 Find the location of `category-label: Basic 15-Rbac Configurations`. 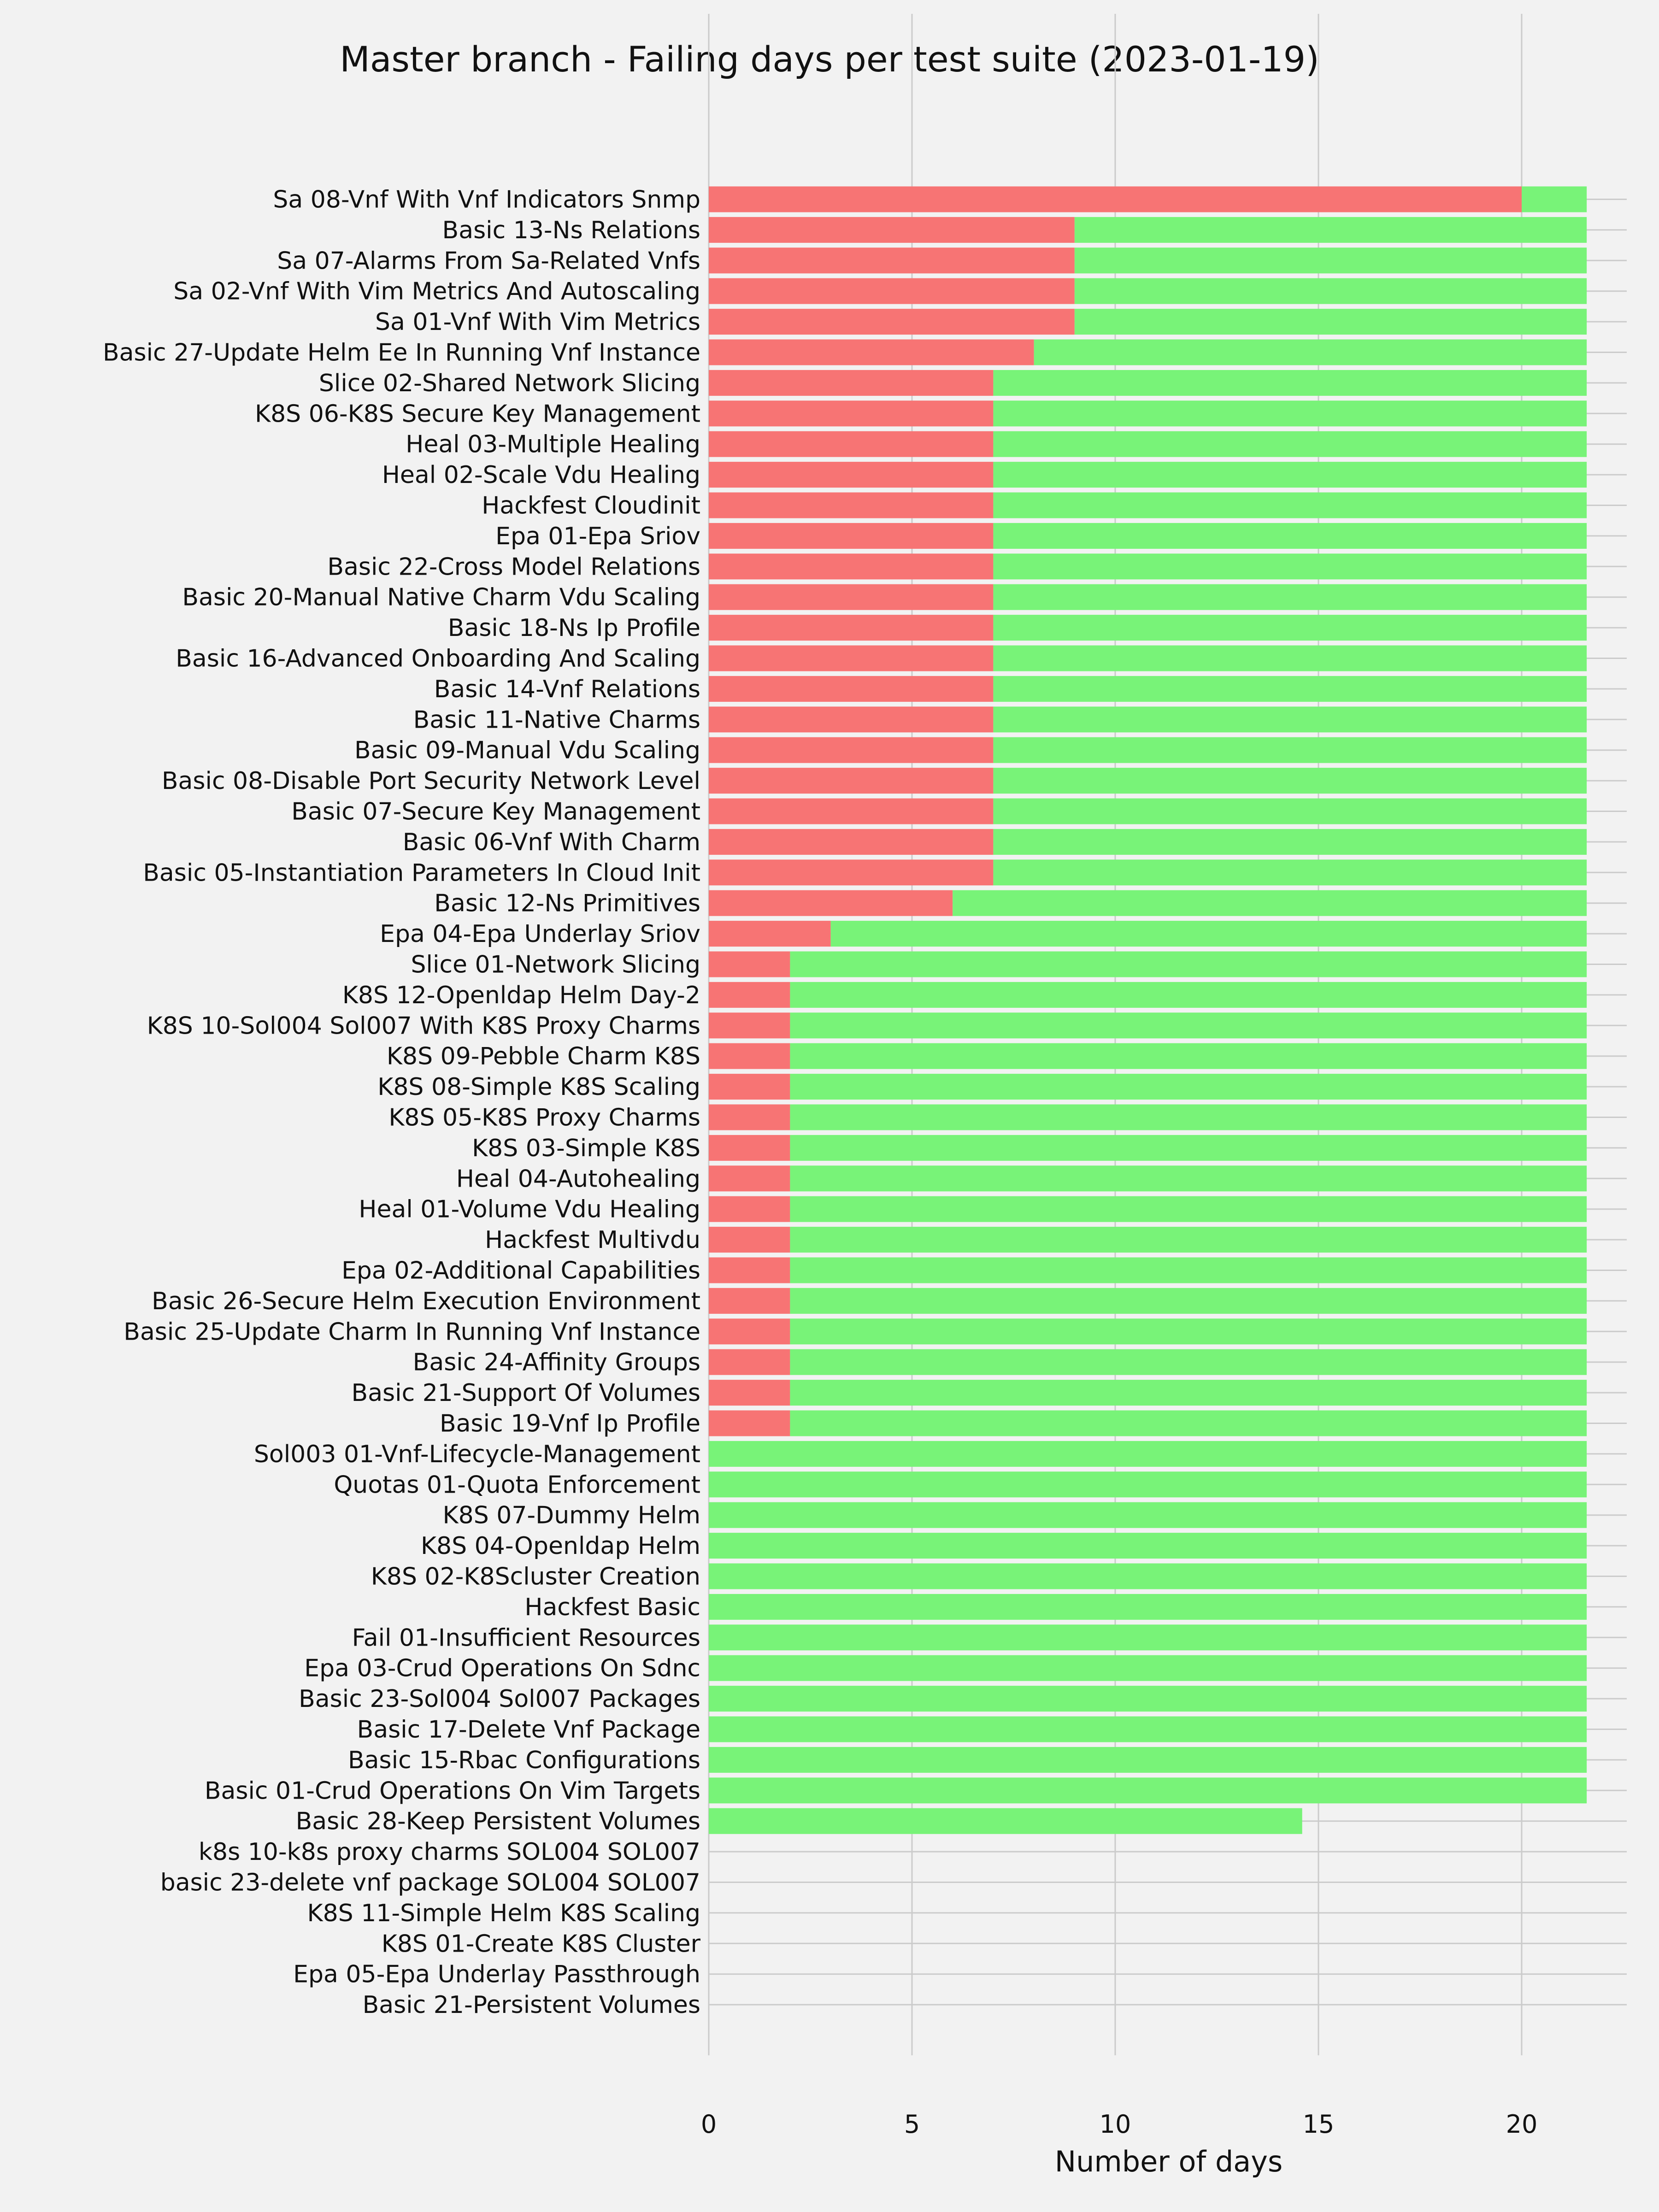

category-label: Basic 15-Rbac Configurations is located at coordinates (524, 1760).